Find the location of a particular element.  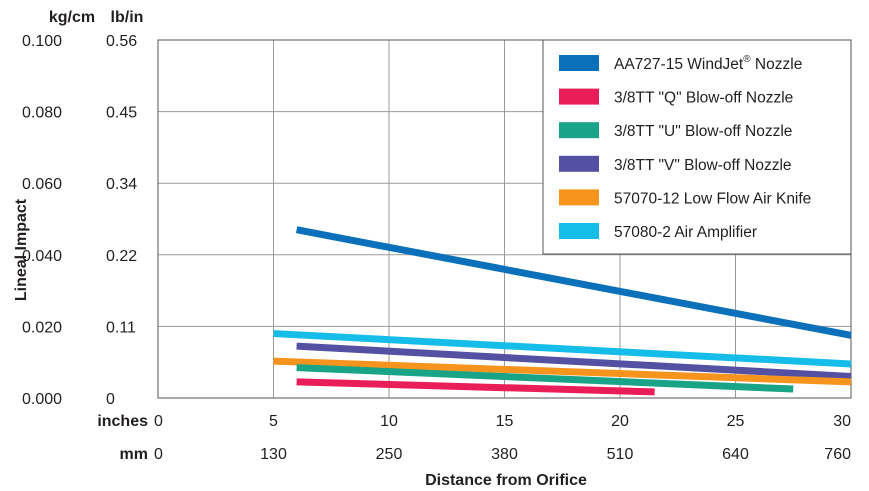

x-unit-label-inches: inches is located at coordinates (122, 421).